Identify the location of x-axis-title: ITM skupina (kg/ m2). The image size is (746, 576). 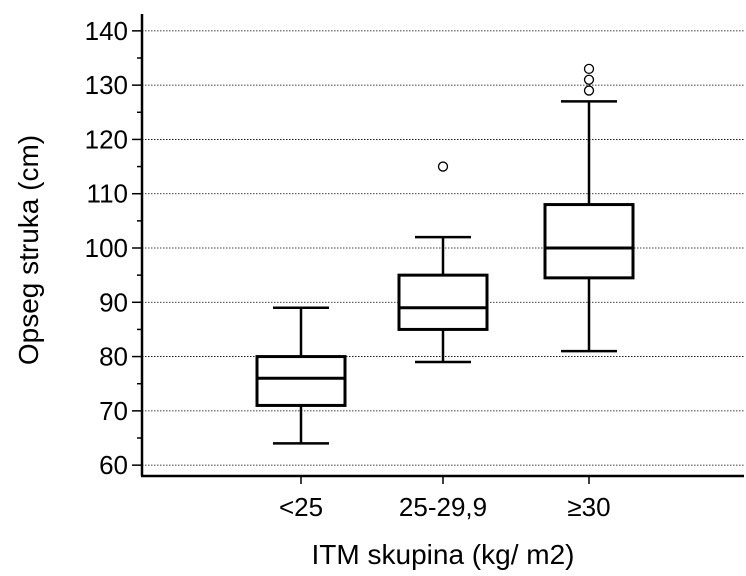
(443, 554).